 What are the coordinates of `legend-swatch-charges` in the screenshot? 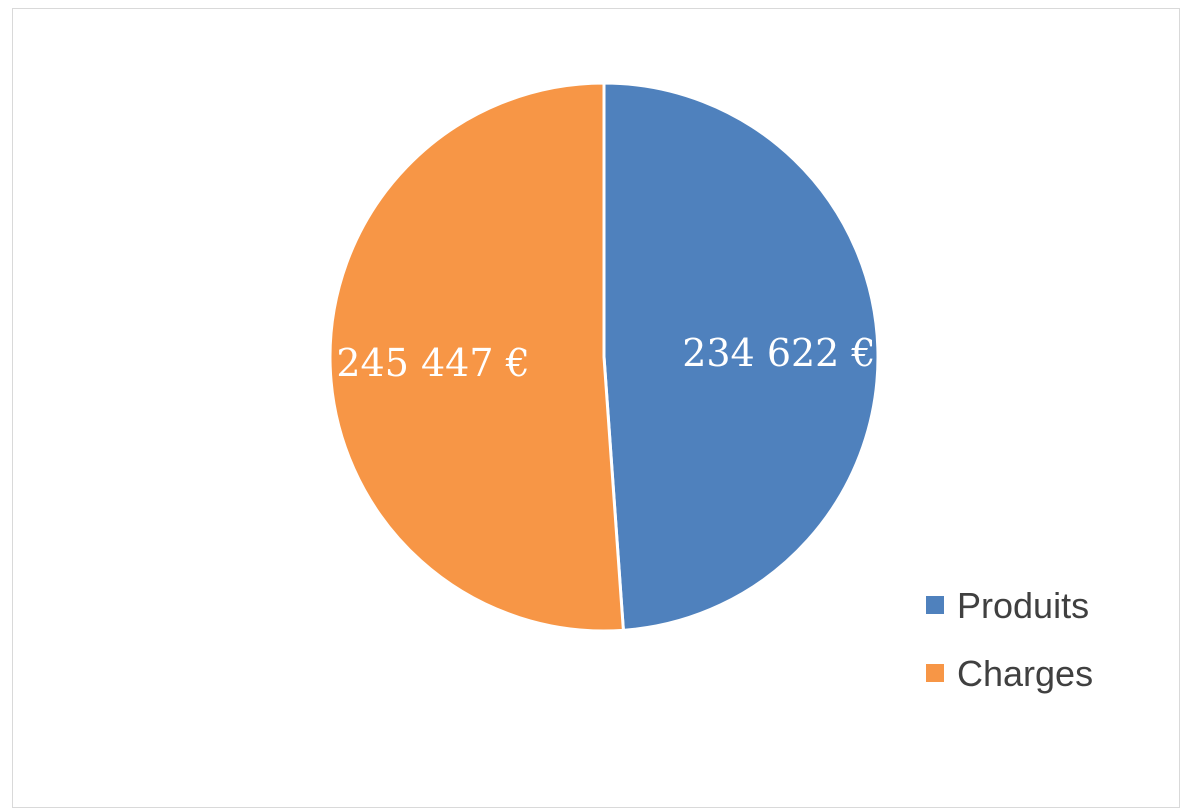 It's located at (935, 673).